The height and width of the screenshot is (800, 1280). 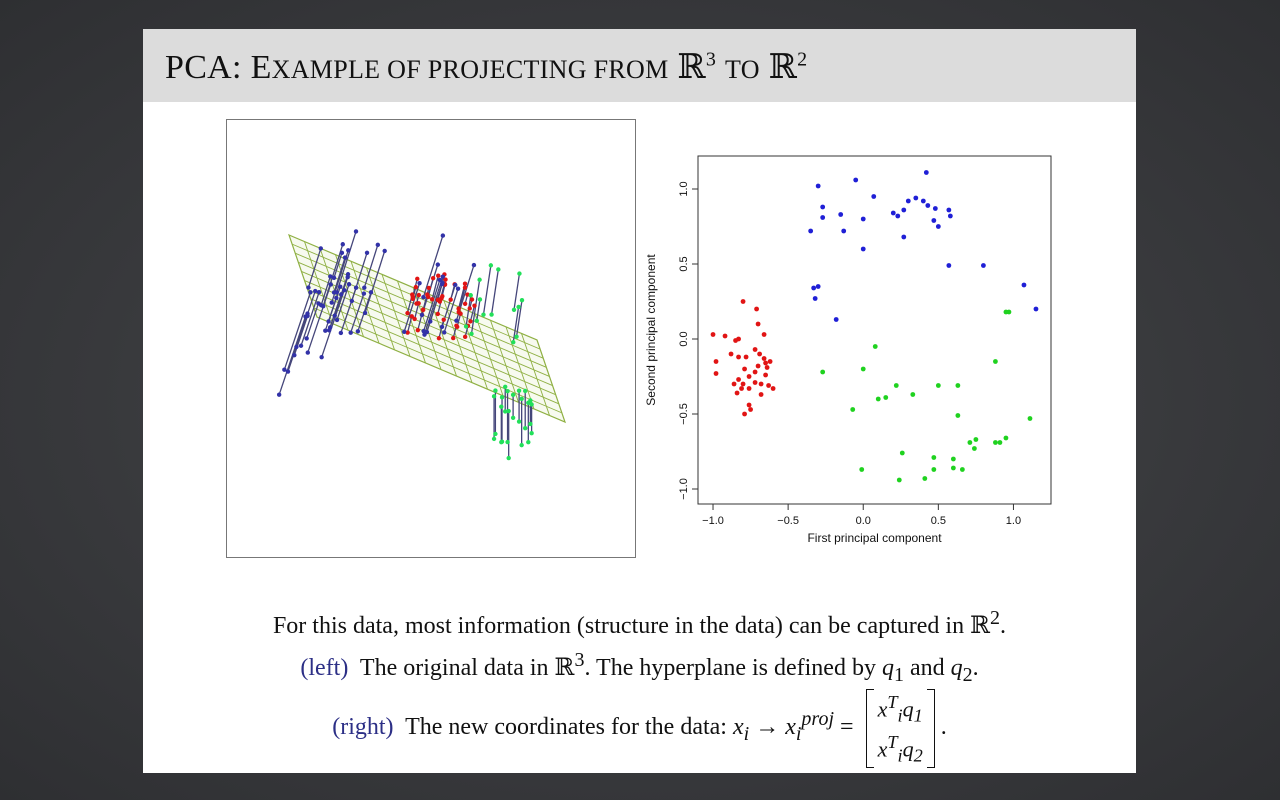 I want to click on title-smallcaps: XAMPLE OF PROJECTING FROM, so click(x=470, y=69).